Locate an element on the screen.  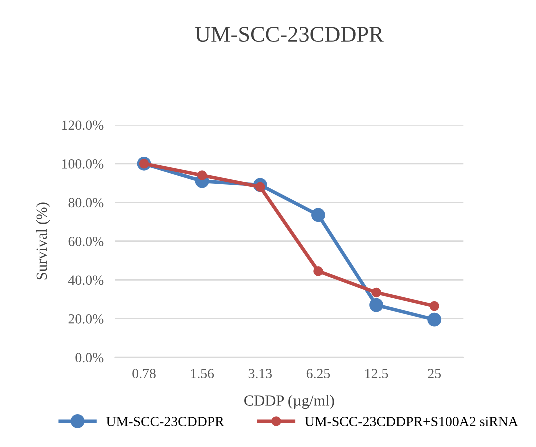
y-tick-label: 100.0% is located at coordinates (83, 164).